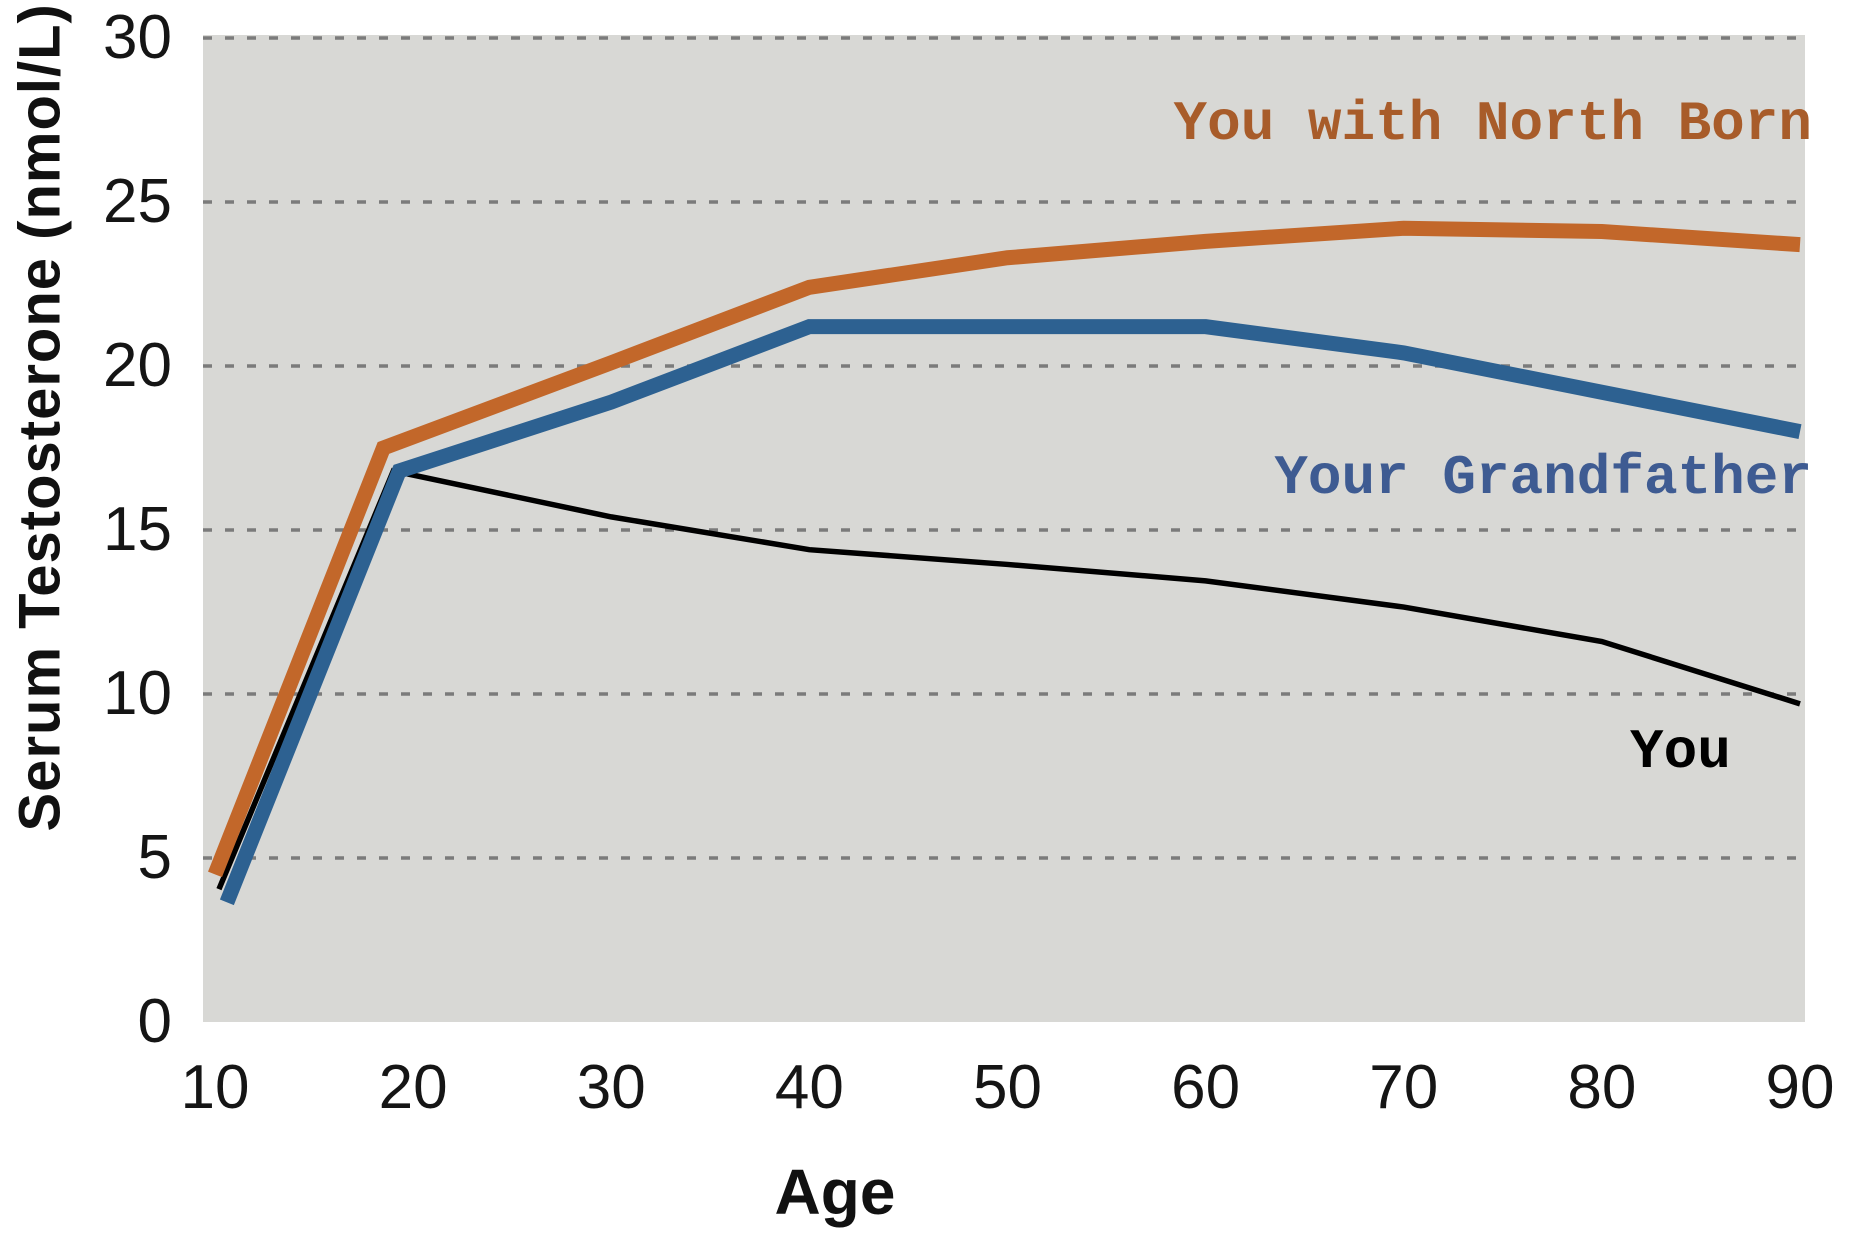 The image size is (1850, 1250). I want to click on x-tick-label-20: 20, so click(413, 1087).